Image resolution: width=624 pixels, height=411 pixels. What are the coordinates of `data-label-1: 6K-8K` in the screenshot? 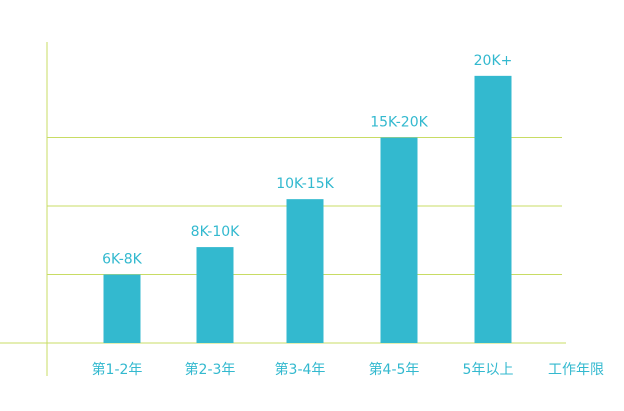 It's located at (122, 260).